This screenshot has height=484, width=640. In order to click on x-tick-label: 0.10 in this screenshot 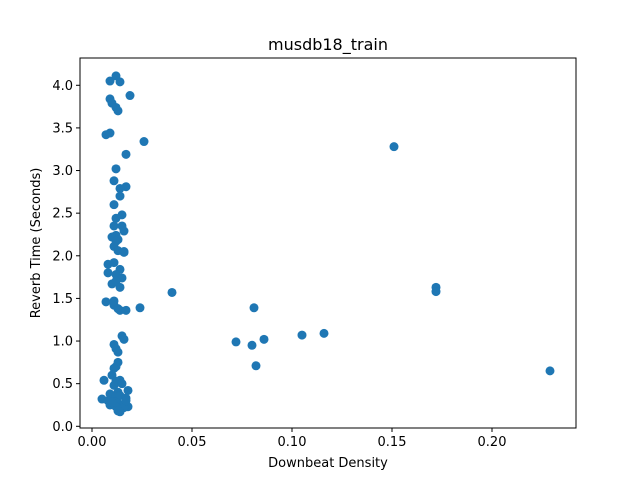, I will do `click(292, 442)`.